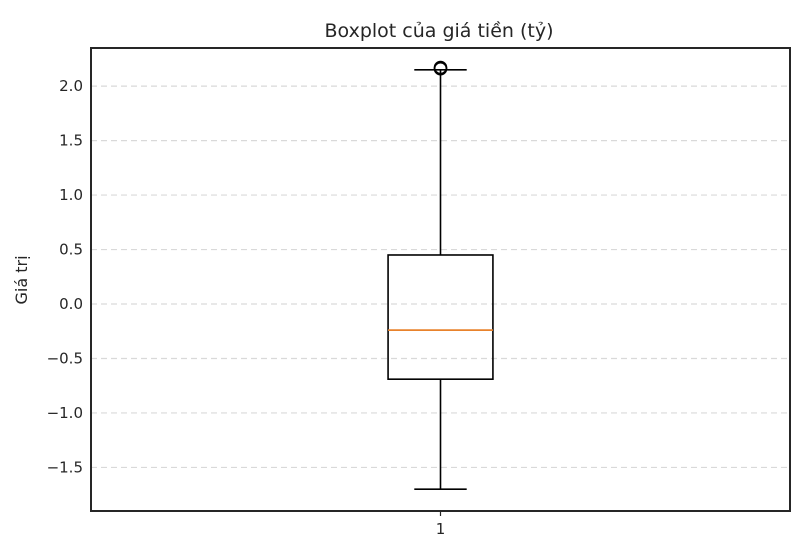 Image resolution: width=803 pixels, height=557 pixels. Describe the element at coordinates (65, 467) in the screenshot. I see `y-tick-label: −1.5` at that location.